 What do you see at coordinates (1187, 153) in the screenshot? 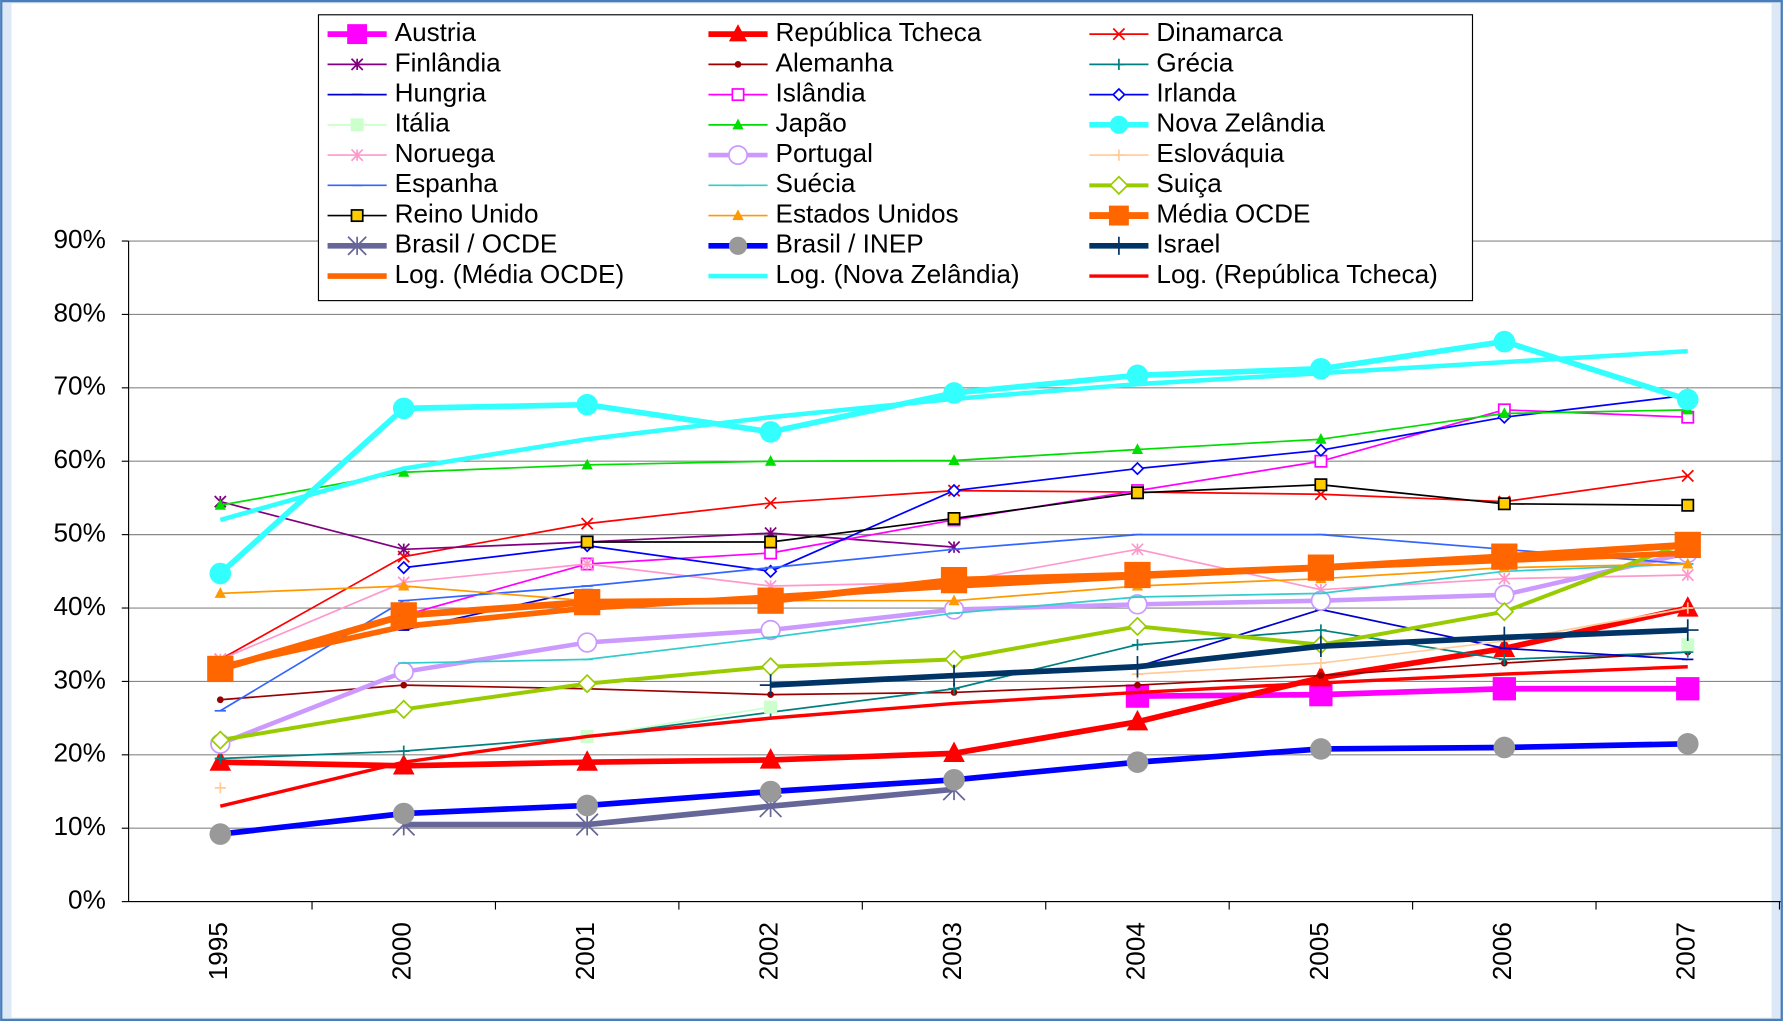
I see `legend-entry: Eslováquia` at bounding box center [1187, 153].